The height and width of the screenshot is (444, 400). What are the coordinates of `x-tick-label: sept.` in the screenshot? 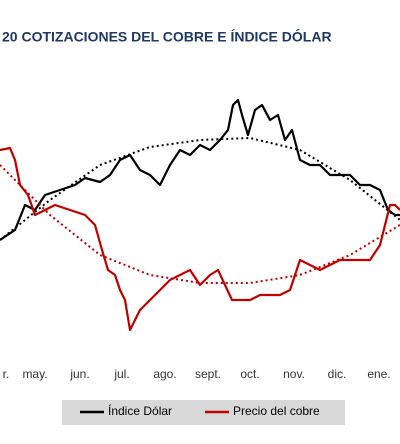 It's located at (208, 374).